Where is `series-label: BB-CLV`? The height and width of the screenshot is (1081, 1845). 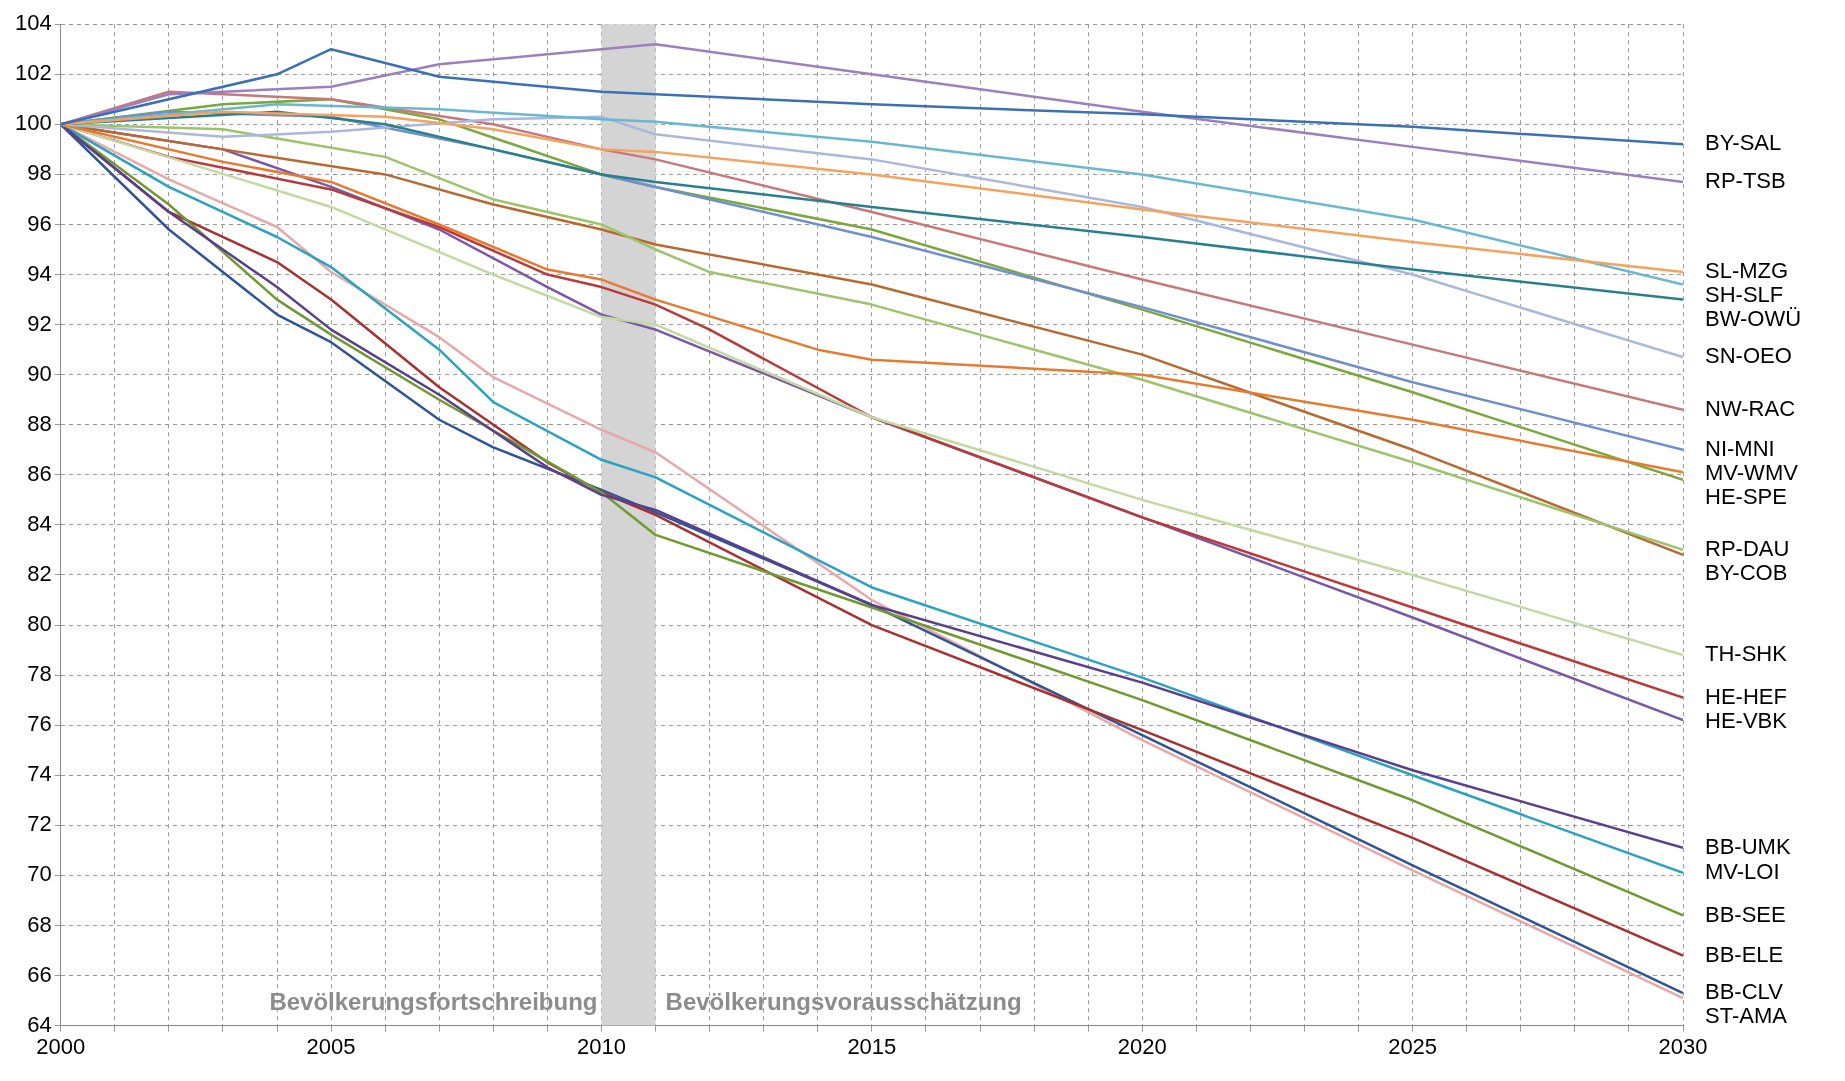
series-label: BB-CLV is located at coordinates (1744, 992).